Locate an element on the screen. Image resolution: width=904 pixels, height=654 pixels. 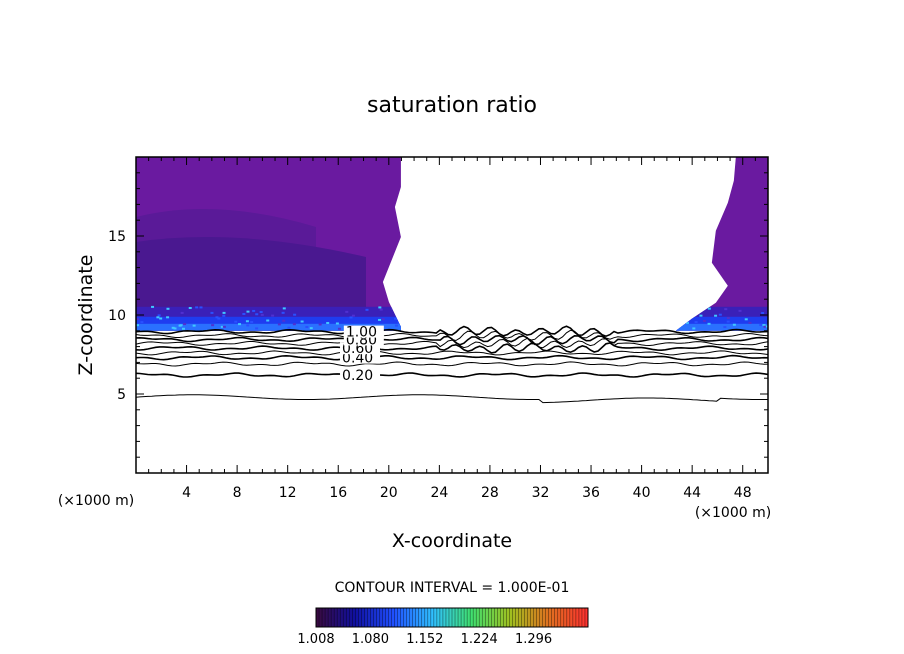
colorbar: 1.008 1.080 1.152 1.224 1.296 is located at coordinates (443, 627).